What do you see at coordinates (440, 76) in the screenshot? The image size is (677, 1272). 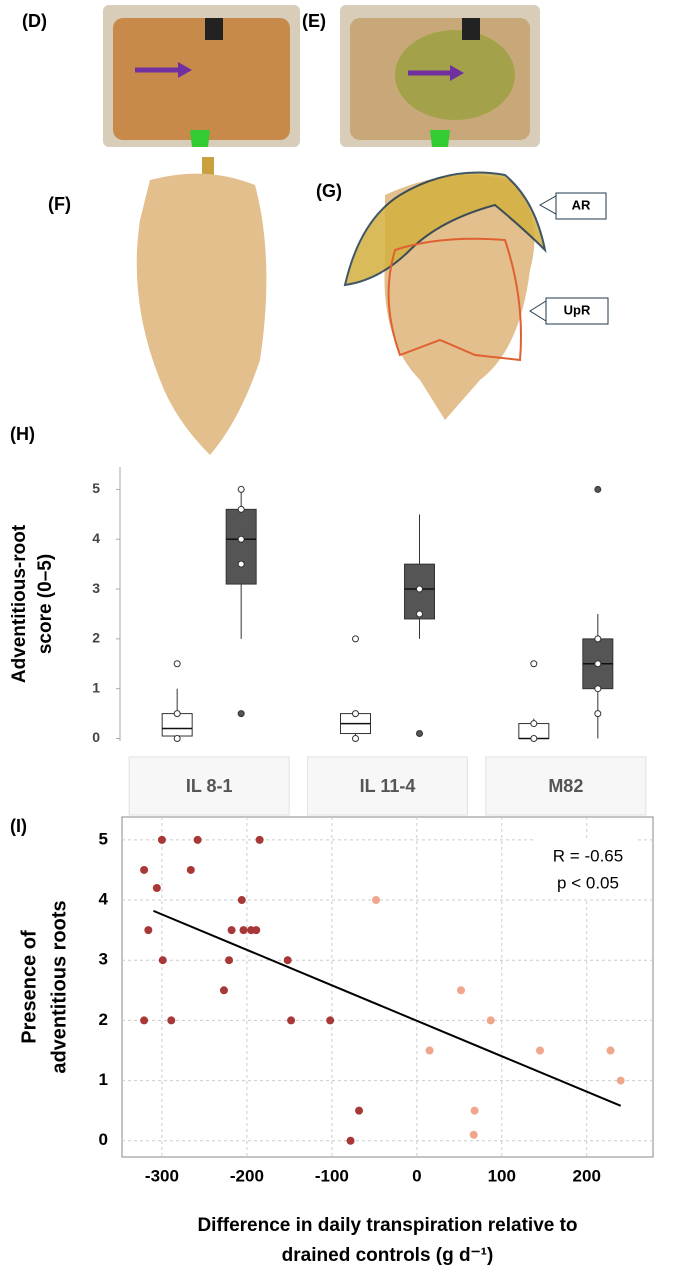 I see `photo-e` at bounding box center [440, 76].